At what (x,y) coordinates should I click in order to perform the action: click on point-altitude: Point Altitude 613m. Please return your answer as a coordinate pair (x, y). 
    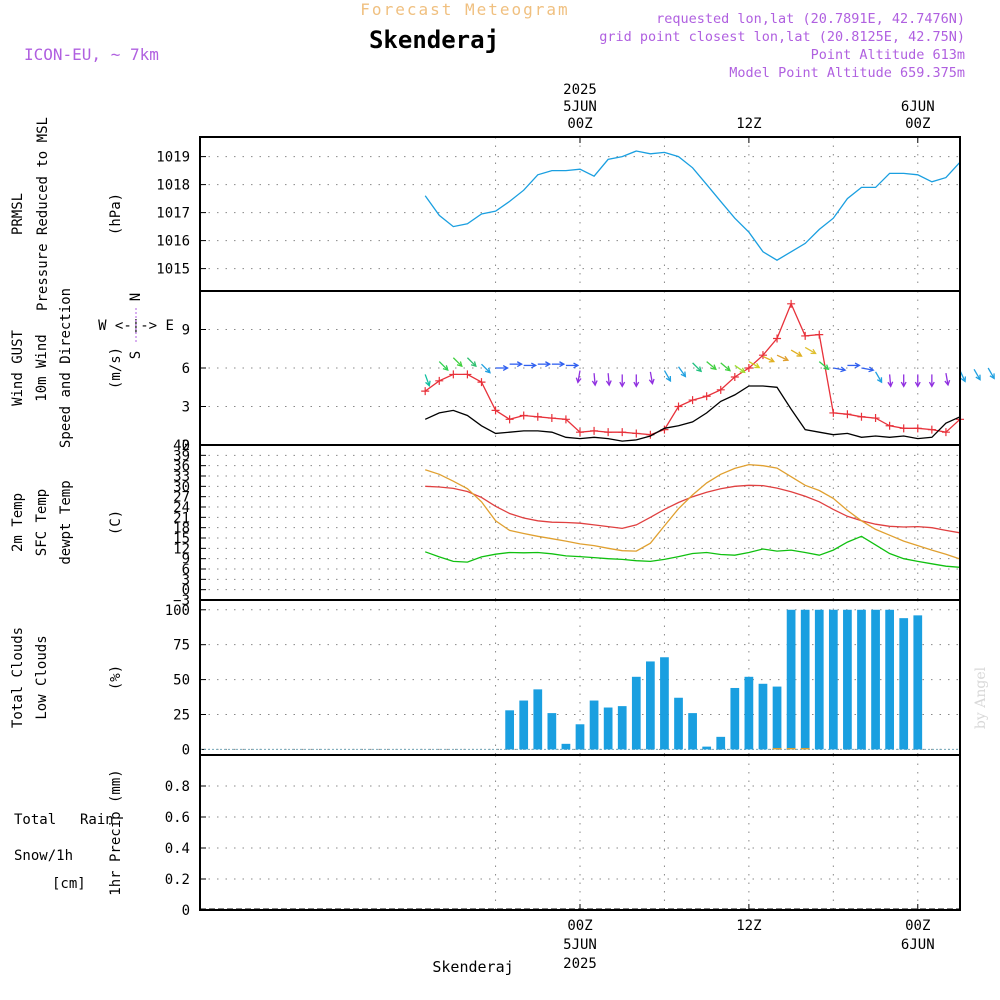
    Looking at the image, I should click on (888, 55).